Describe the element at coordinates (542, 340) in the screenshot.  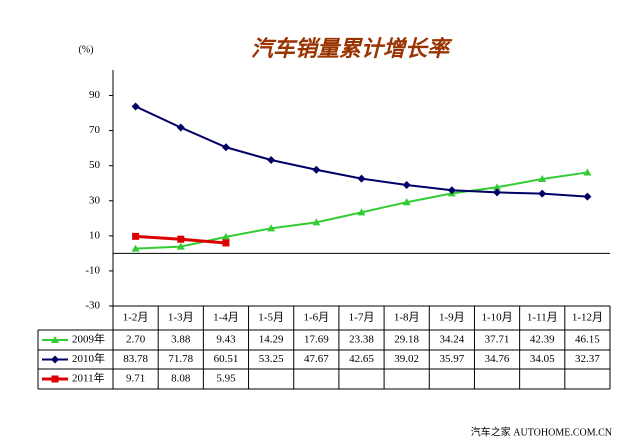
I see `table-value: 42.39` at that location.